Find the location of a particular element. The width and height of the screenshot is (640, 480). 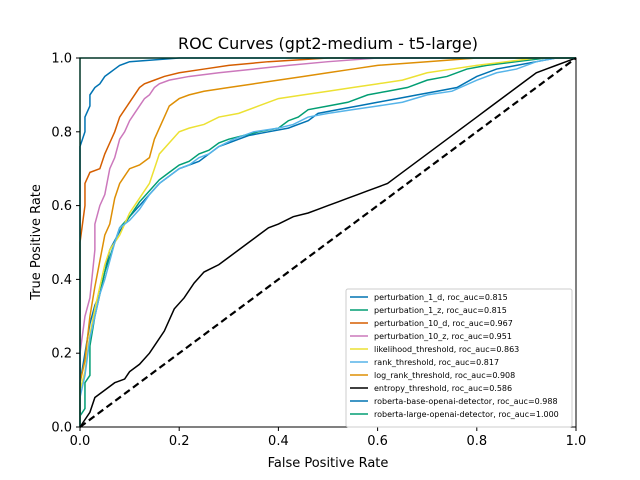

x-tick-label: 0.2 is located at coordinates (179, 441).